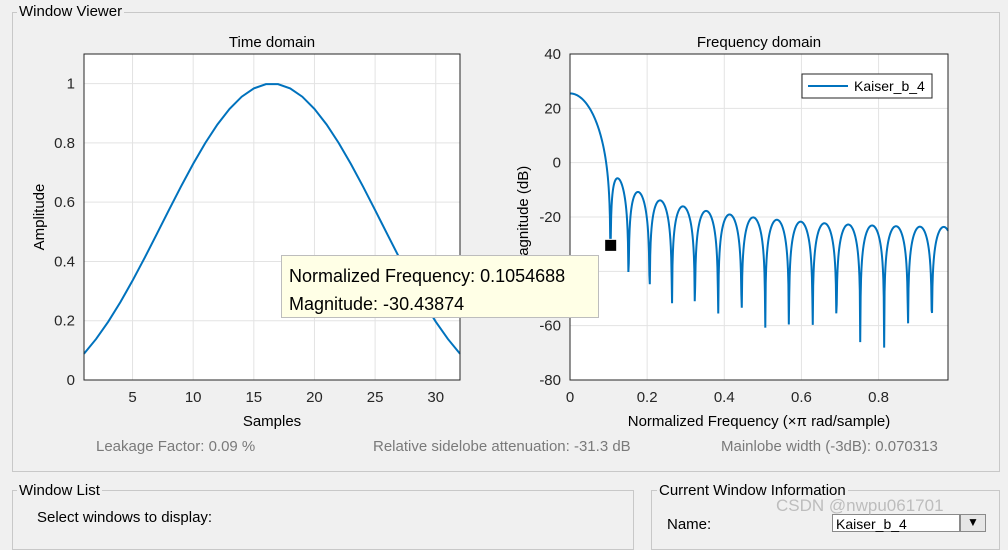  Describe the element at coordinates (64, 202) in the screenshot. I see `time-y-tick-label: 0.6` at that location.